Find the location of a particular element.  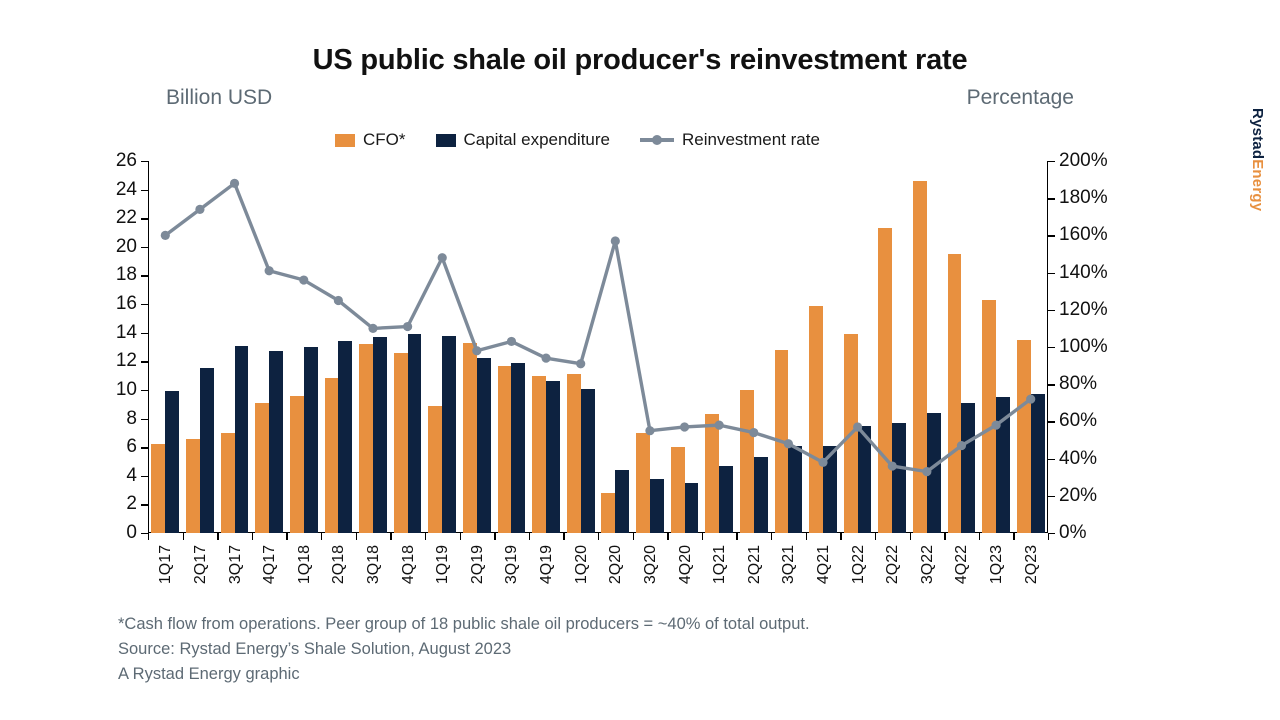

x-axis-tick-label: 3Q19 is located at coordinates (512, 565).